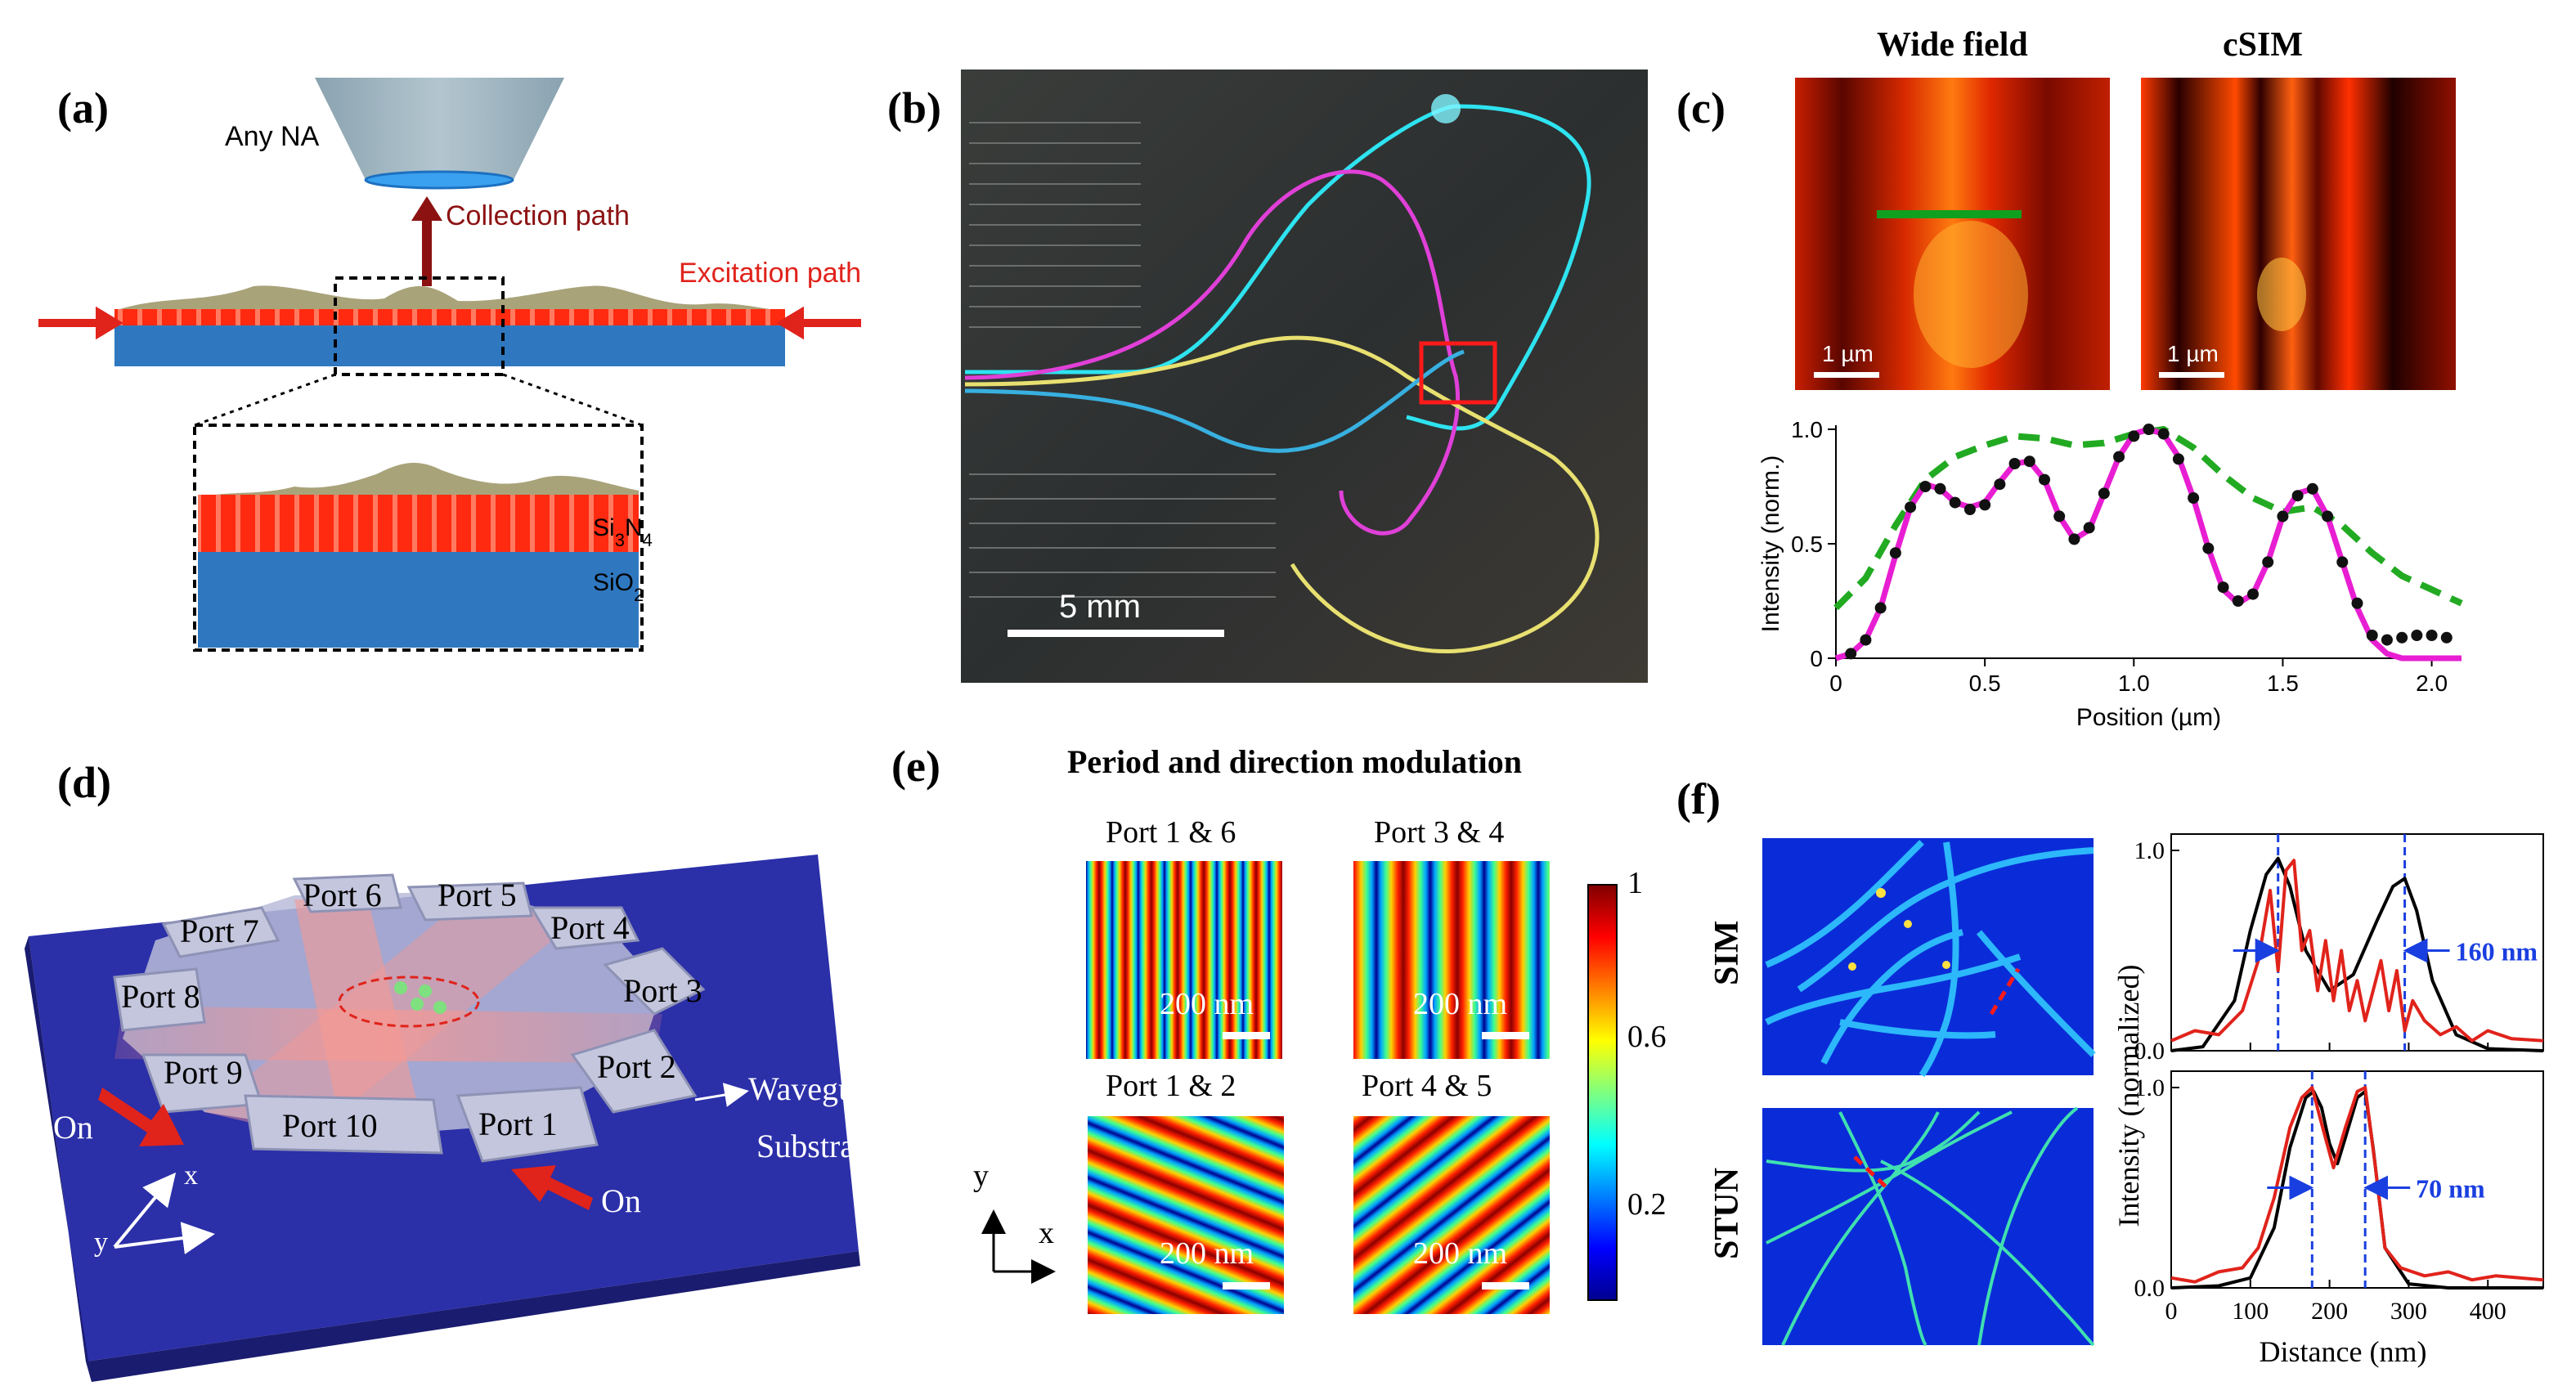  I want to click on csim-scale-label: 1 µm, so click(2193, 353).